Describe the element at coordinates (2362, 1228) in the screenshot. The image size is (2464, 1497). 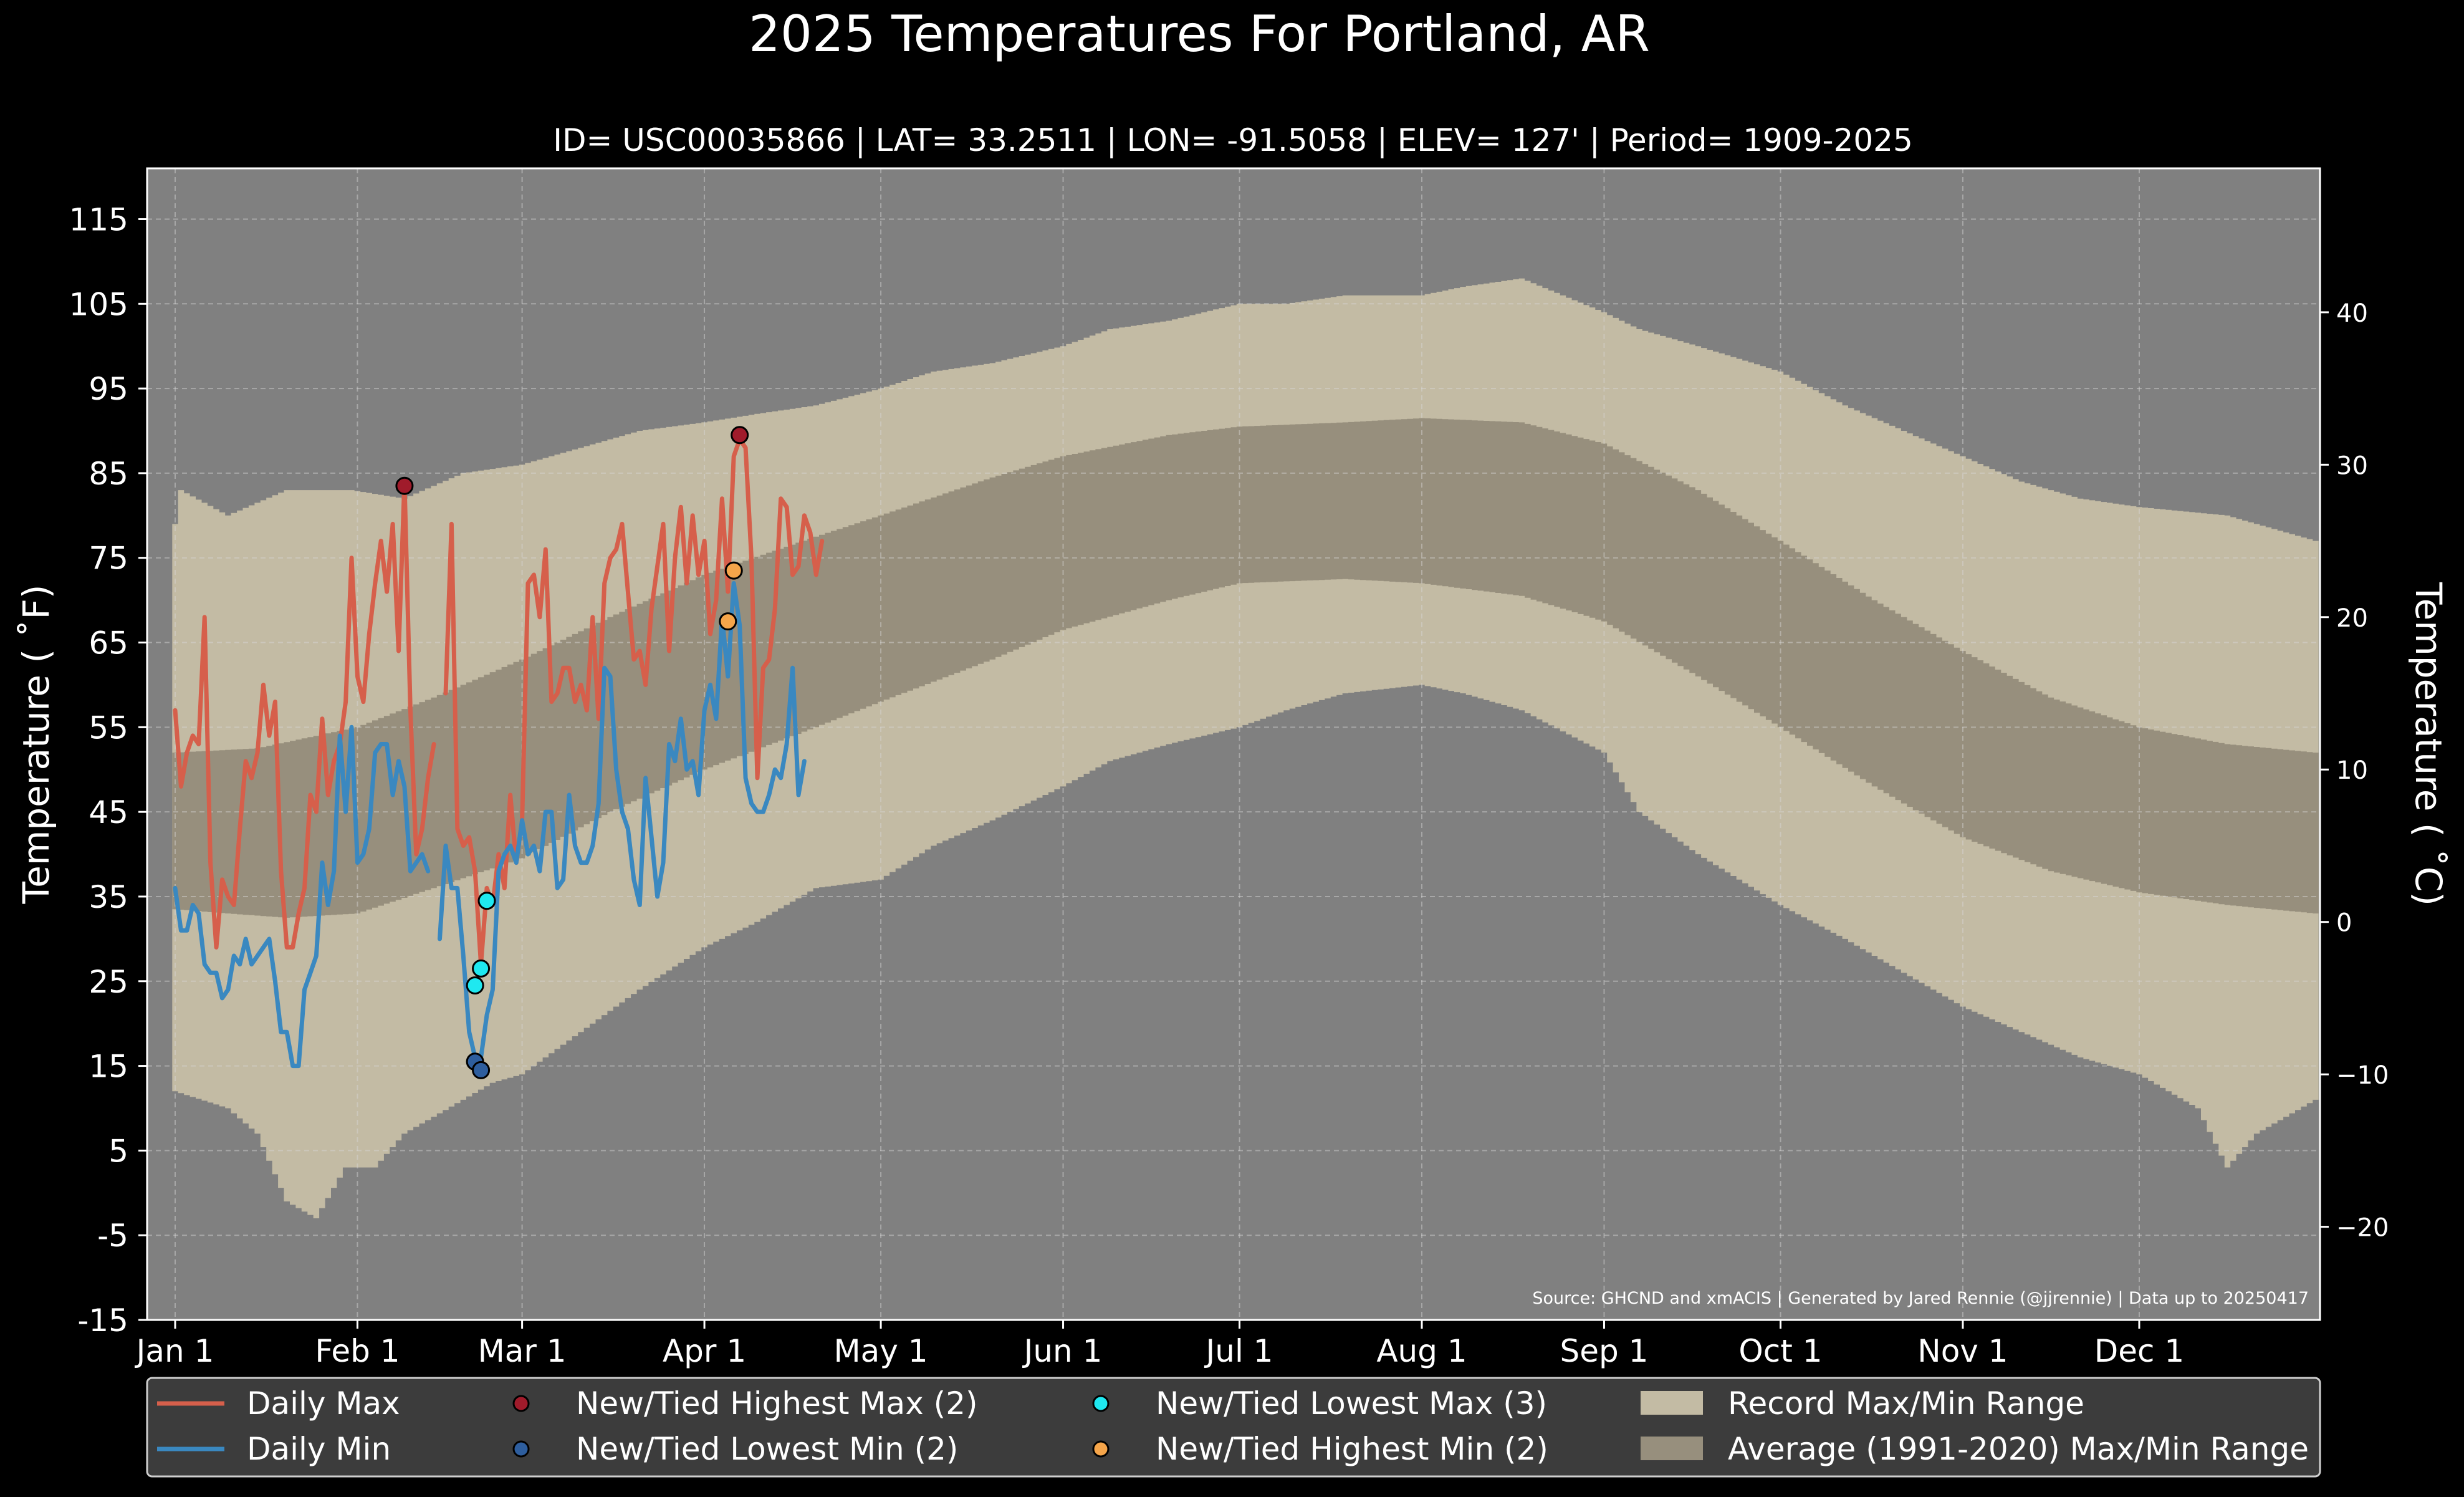
I see `y-tick-label-right: −20` at that location.